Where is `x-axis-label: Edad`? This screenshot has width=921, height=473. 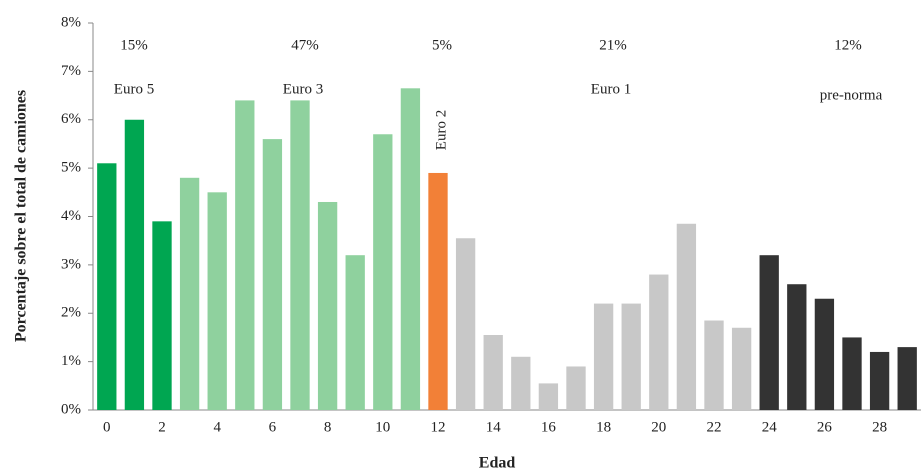
x-axis-label: Edad is located at coordinates (497, 463).